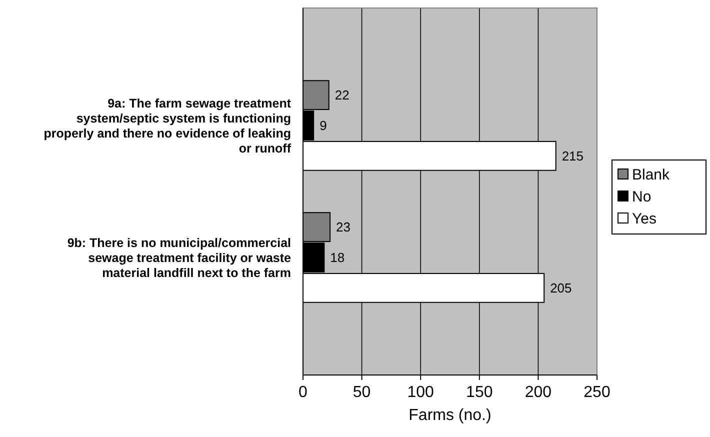 The height and width of the screenshot is (437, 710). I want to click on y-tick-label: 9b: There is no municipal/commercial sewage treatment facility or waste material landfill next to the farm, so click(179, 258).